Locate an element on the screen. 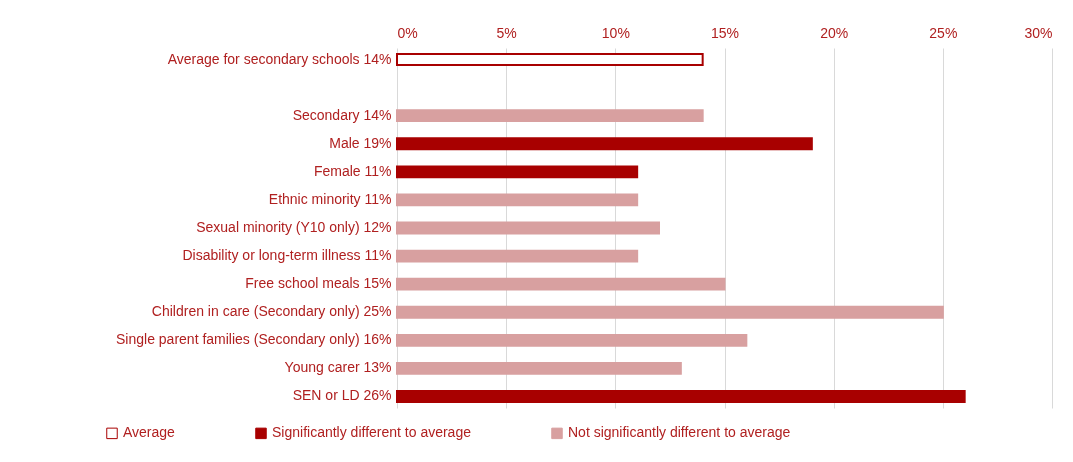 The width and height of the screenshot is (1073, 462). x-tick-label: 20% is located at coordinates (834, 32).